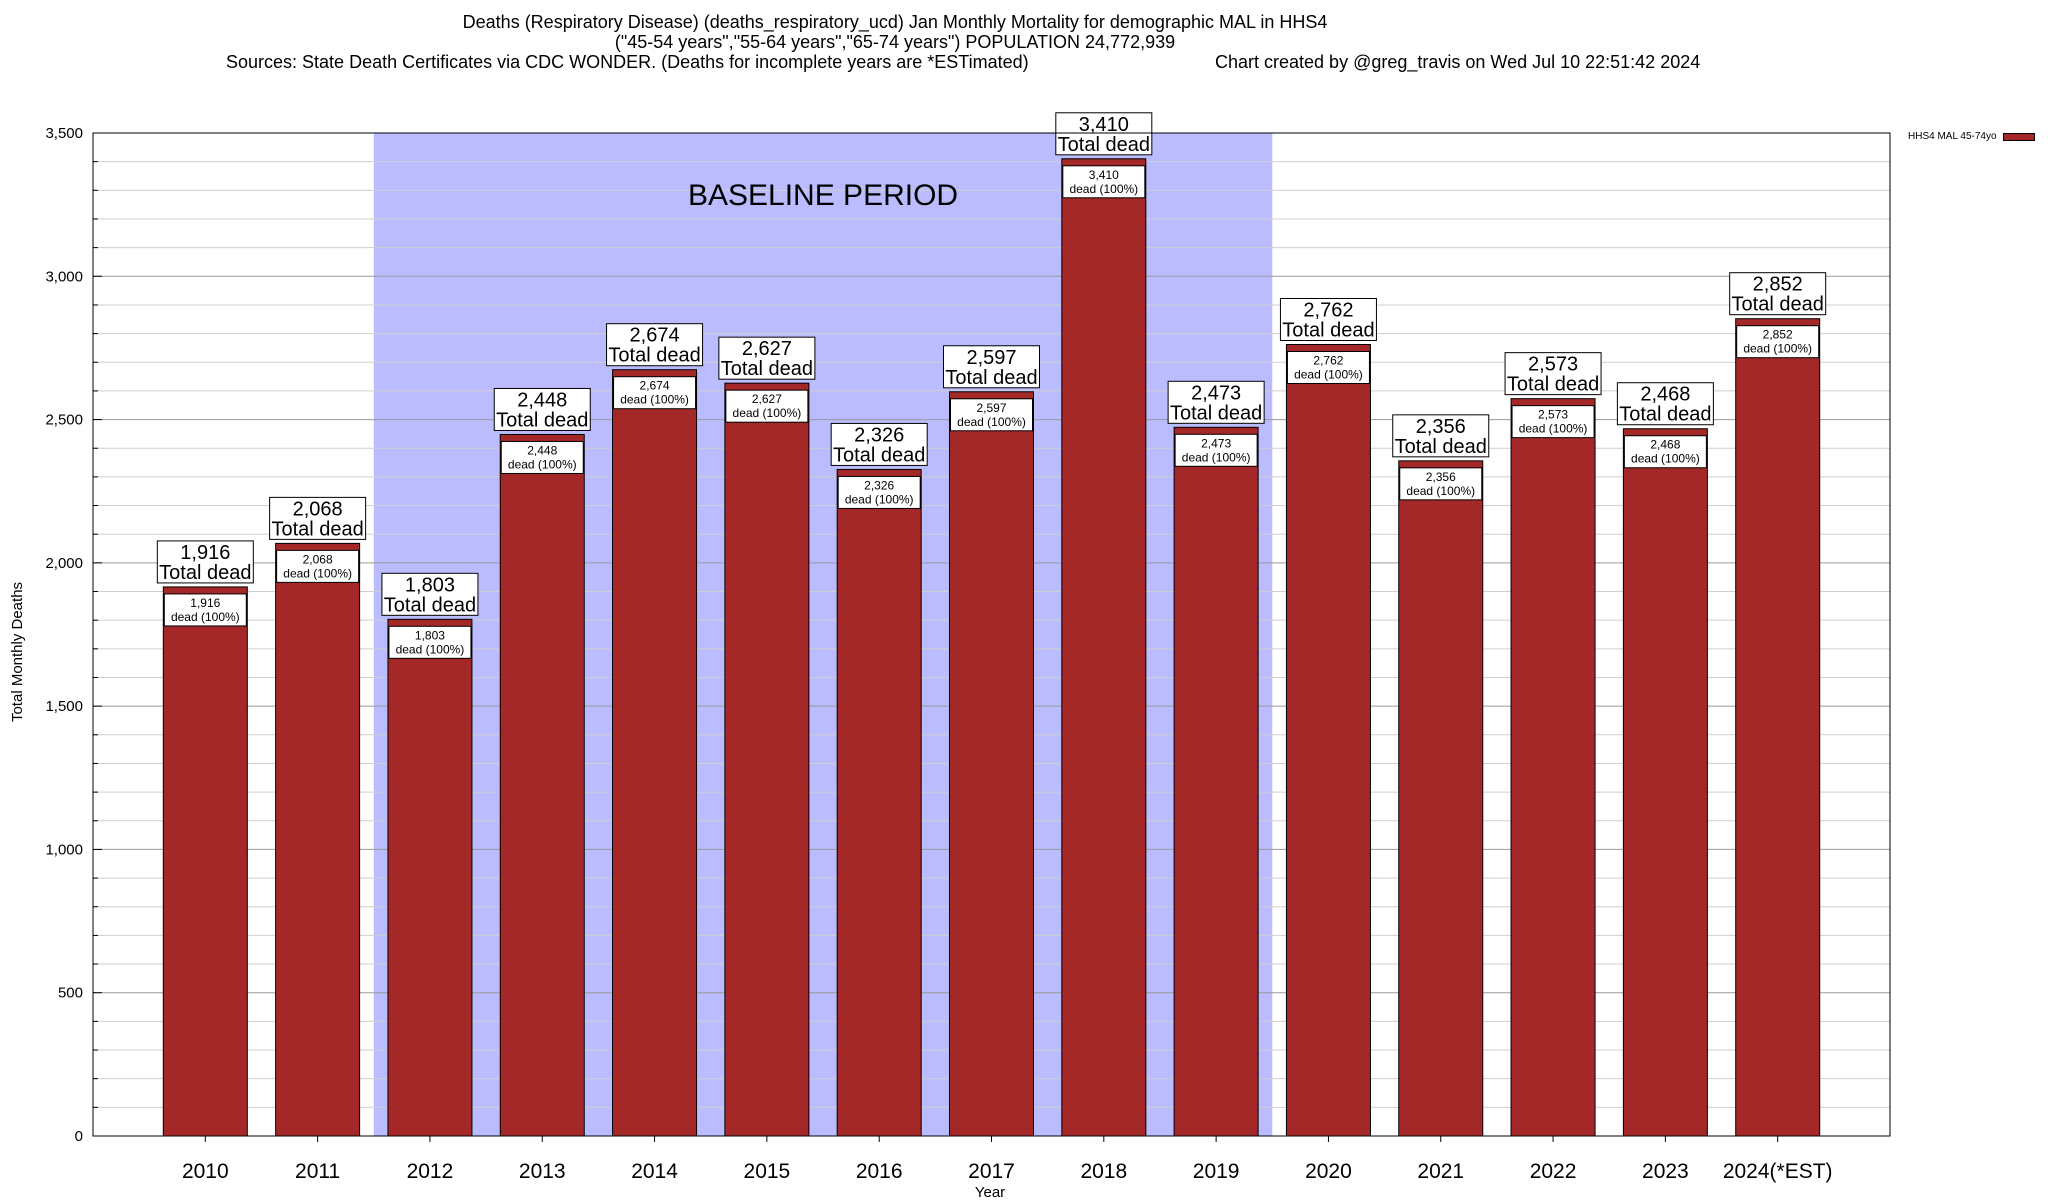  Describe the element at coordinates (542, 400) in the screenshot. I see `top-label-value: 2,448` at that location.